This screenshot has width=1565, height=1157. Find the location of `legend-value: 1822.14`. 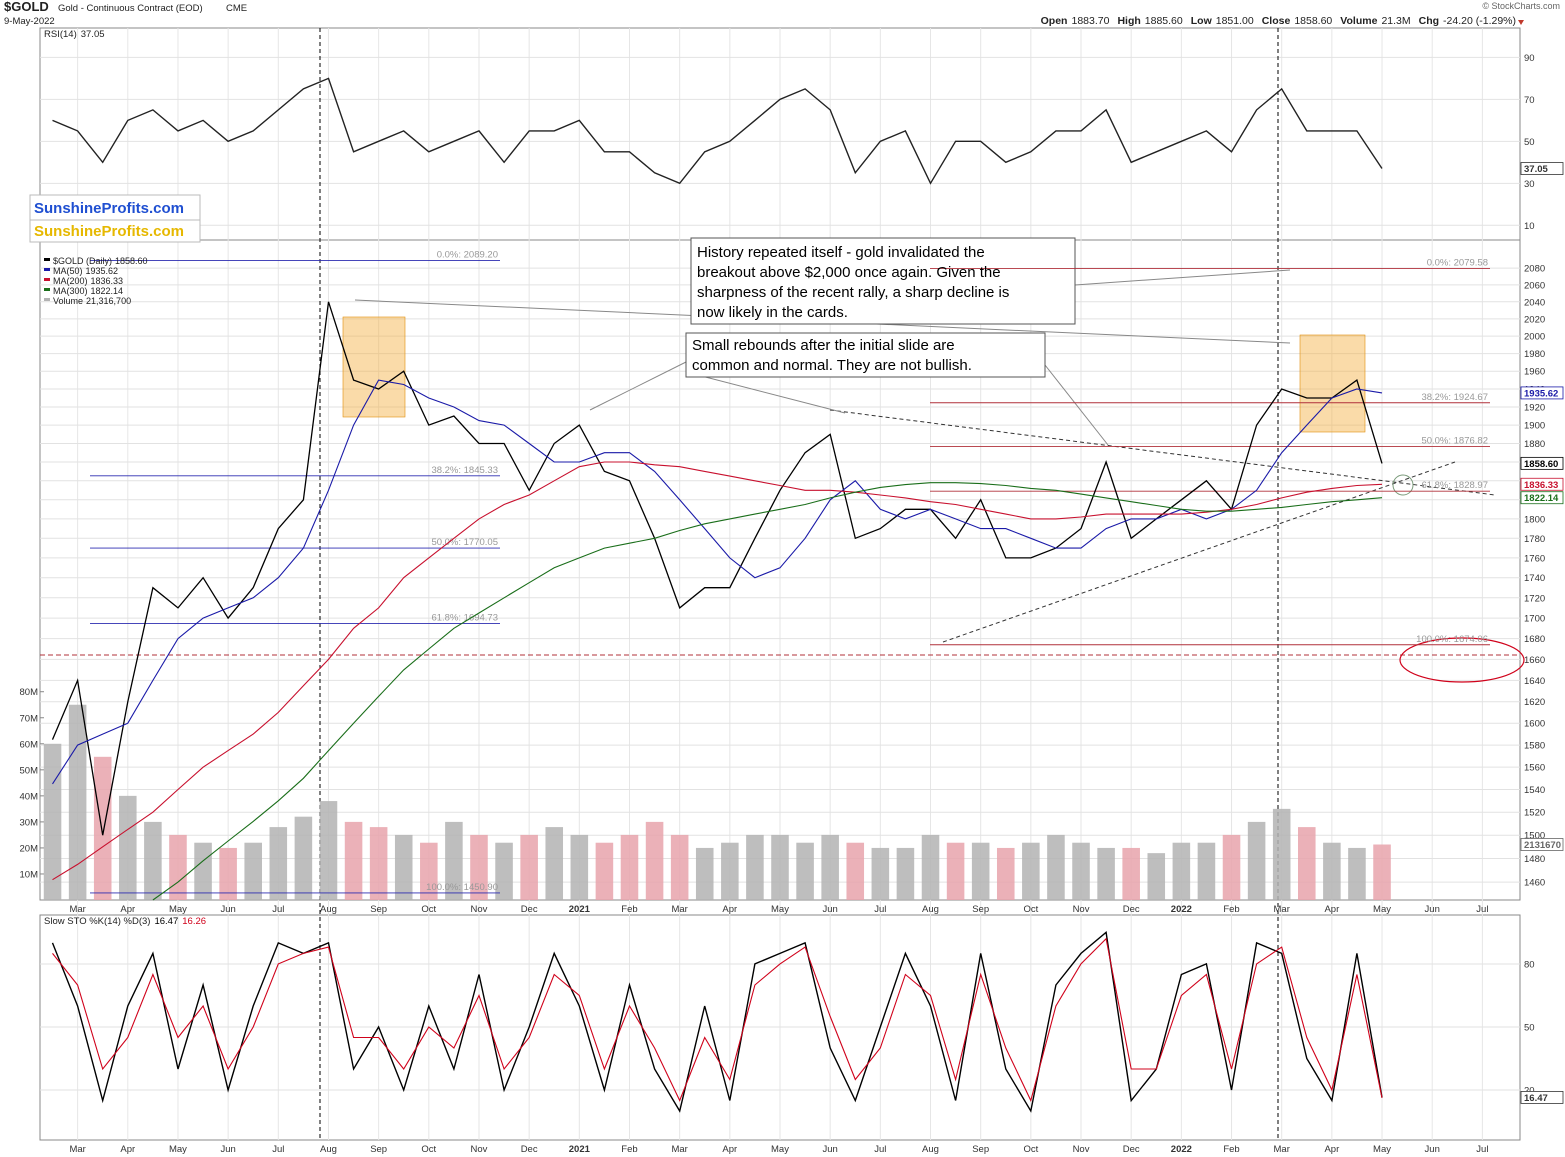

legend-value: 1822.14 is located at coordinates (107, 291).